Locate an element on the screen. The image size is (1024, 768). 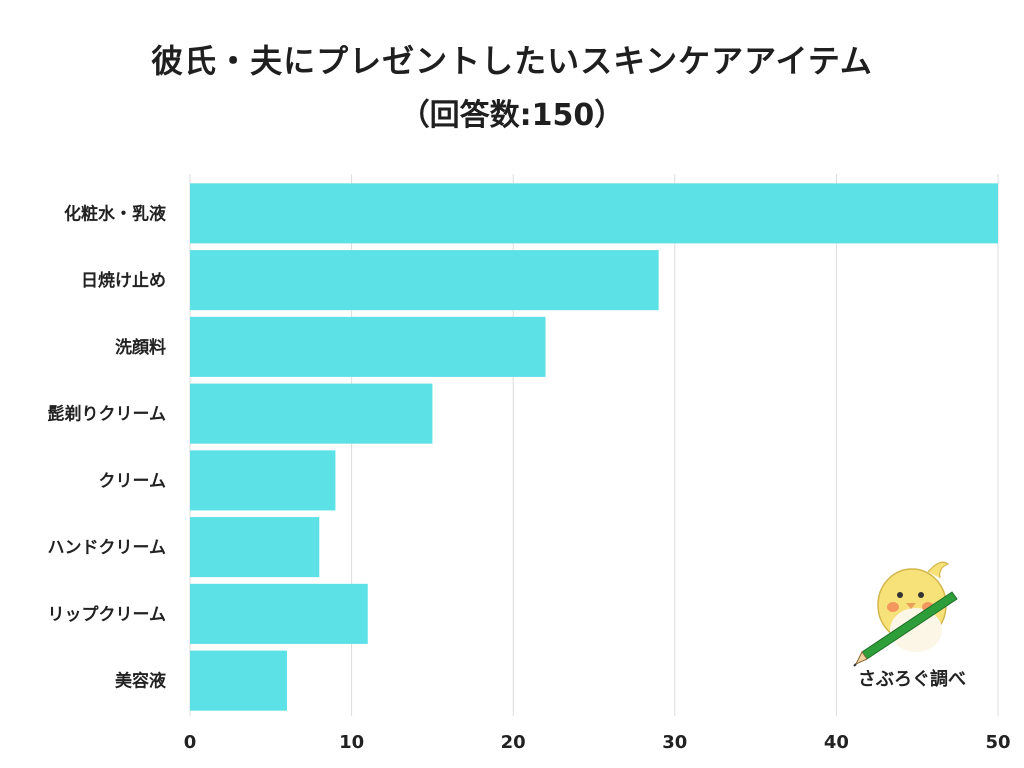
category-label: 美容液 is located at coordinates (140, 681).